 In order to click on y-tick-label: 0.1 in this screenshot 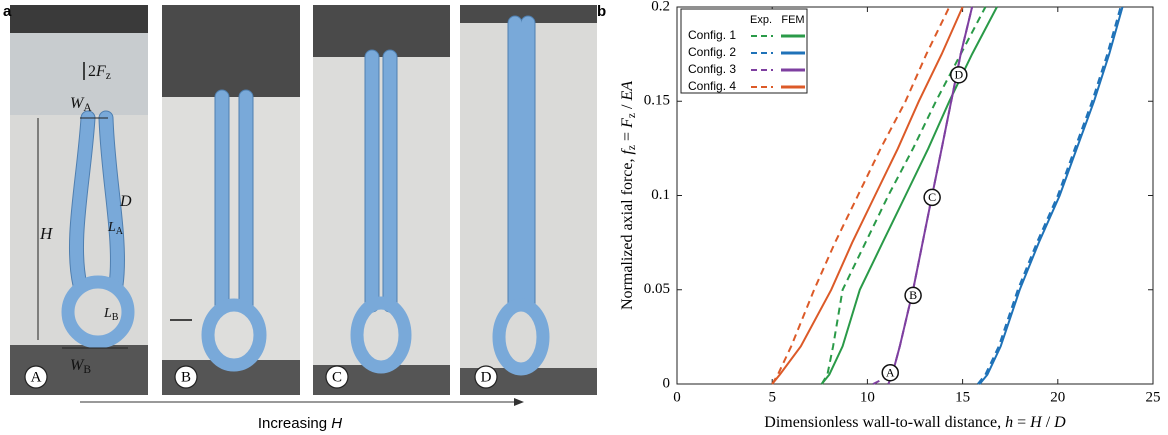, I will do `click(660, 195)`.